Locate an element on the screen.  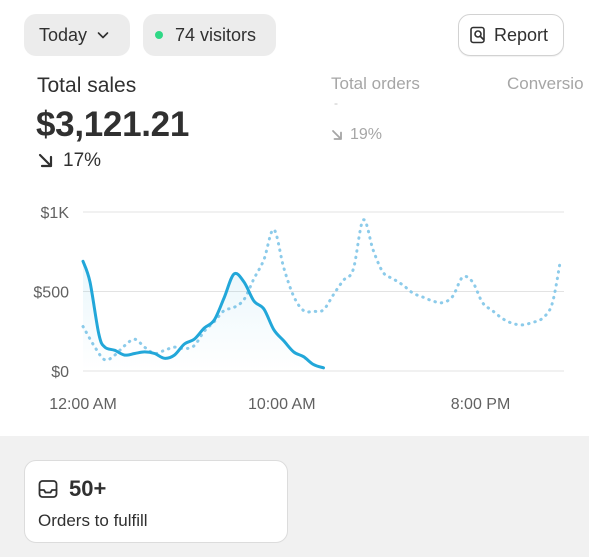
orders-to-fulfill-count: 50+ is located at coordinates (88, 488).